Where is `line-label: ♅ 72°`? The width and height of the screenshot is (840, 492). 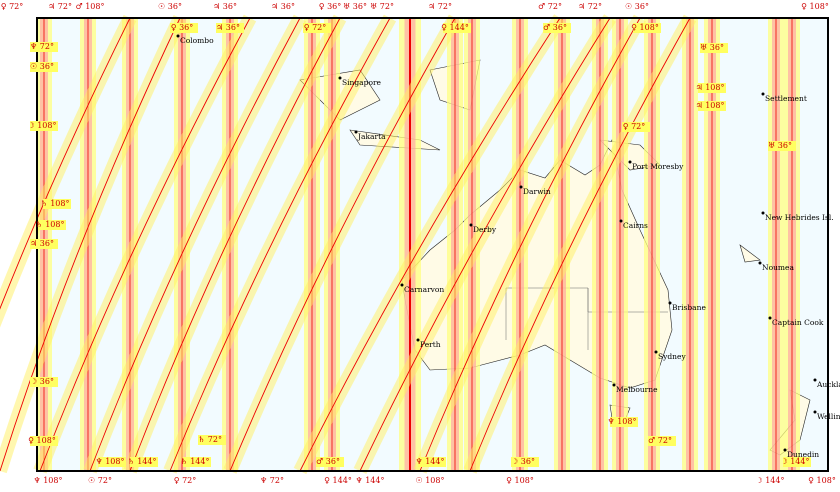 line-label: ♅ 72° is located at coordinates (382, 6).